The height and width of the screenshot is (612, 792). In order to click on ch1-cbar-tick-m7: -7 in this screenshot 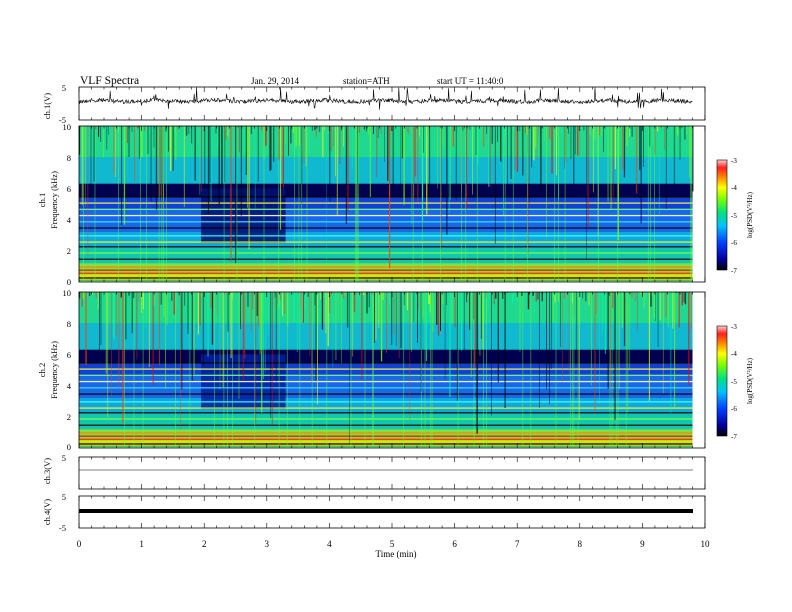, I will do `click(734, 271)`.